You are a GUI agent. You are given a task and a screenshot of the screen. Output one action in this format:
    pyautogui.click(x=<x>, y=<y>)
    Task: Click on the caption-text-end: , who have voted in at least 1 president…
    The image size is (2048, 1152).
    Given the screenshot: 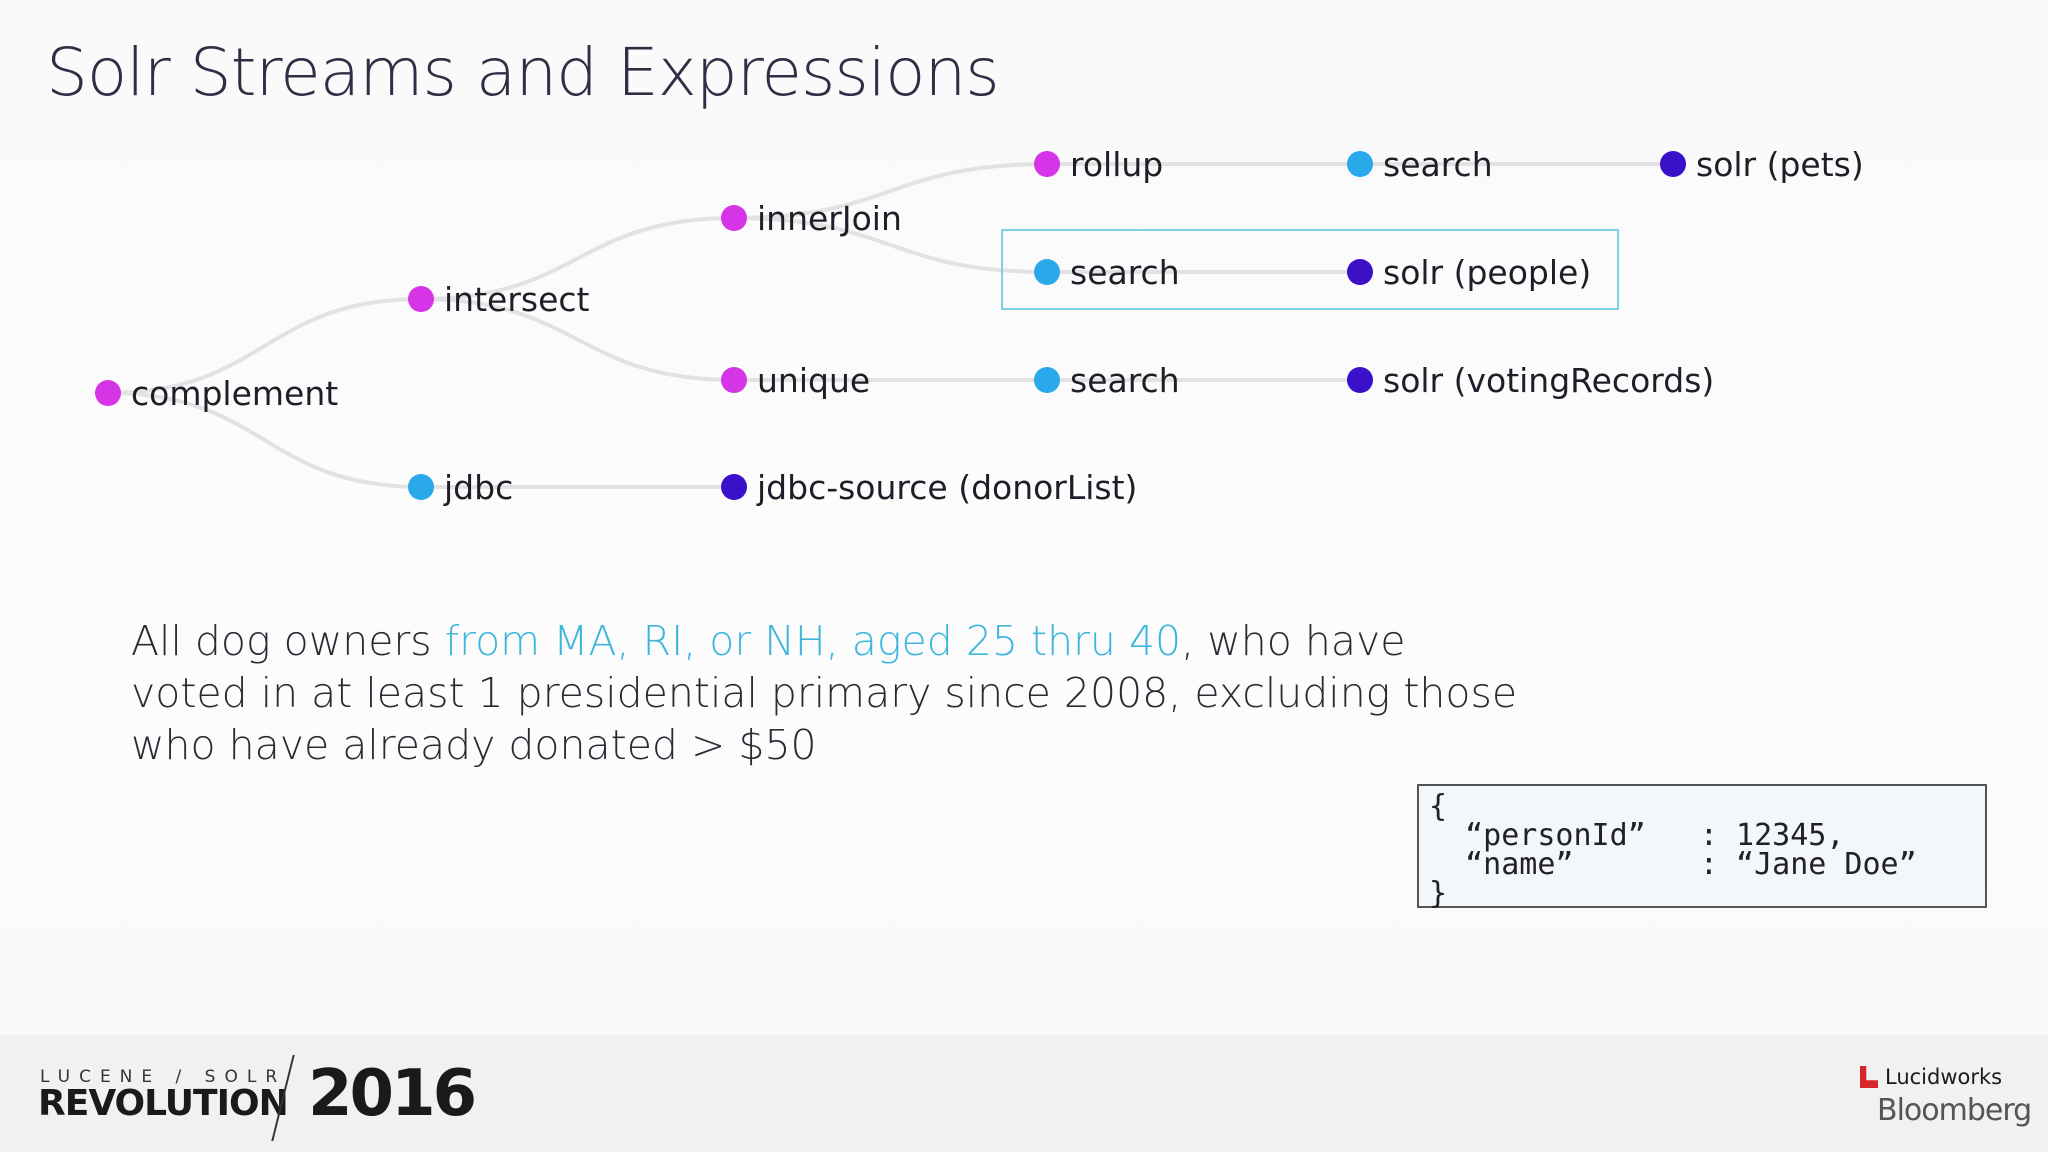 What is the action you would take?
    pyautogui.click(x=824, y=693)
    